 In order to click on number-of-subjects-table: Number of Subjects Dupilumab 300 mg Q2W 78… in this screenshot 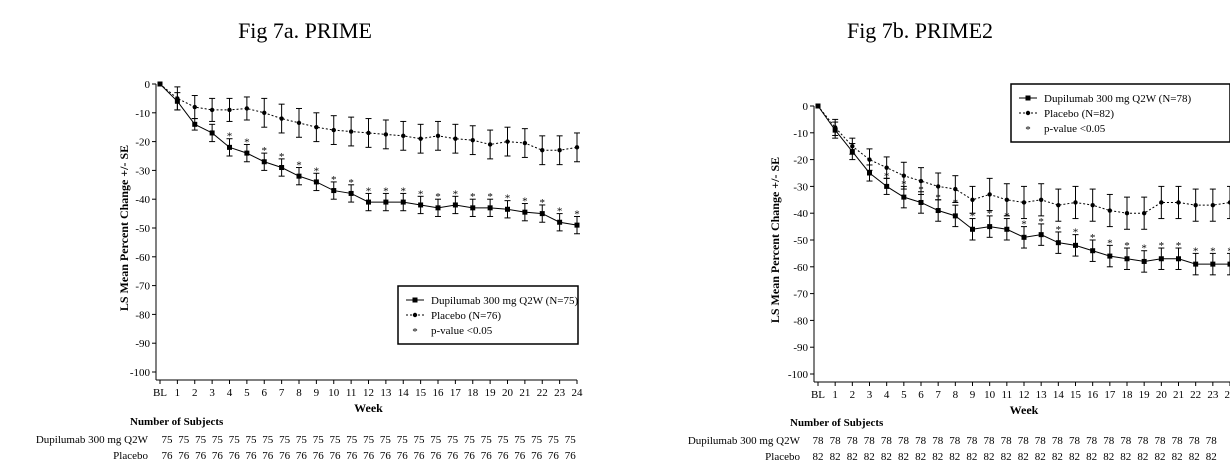, I will do `click(952, 440)`.